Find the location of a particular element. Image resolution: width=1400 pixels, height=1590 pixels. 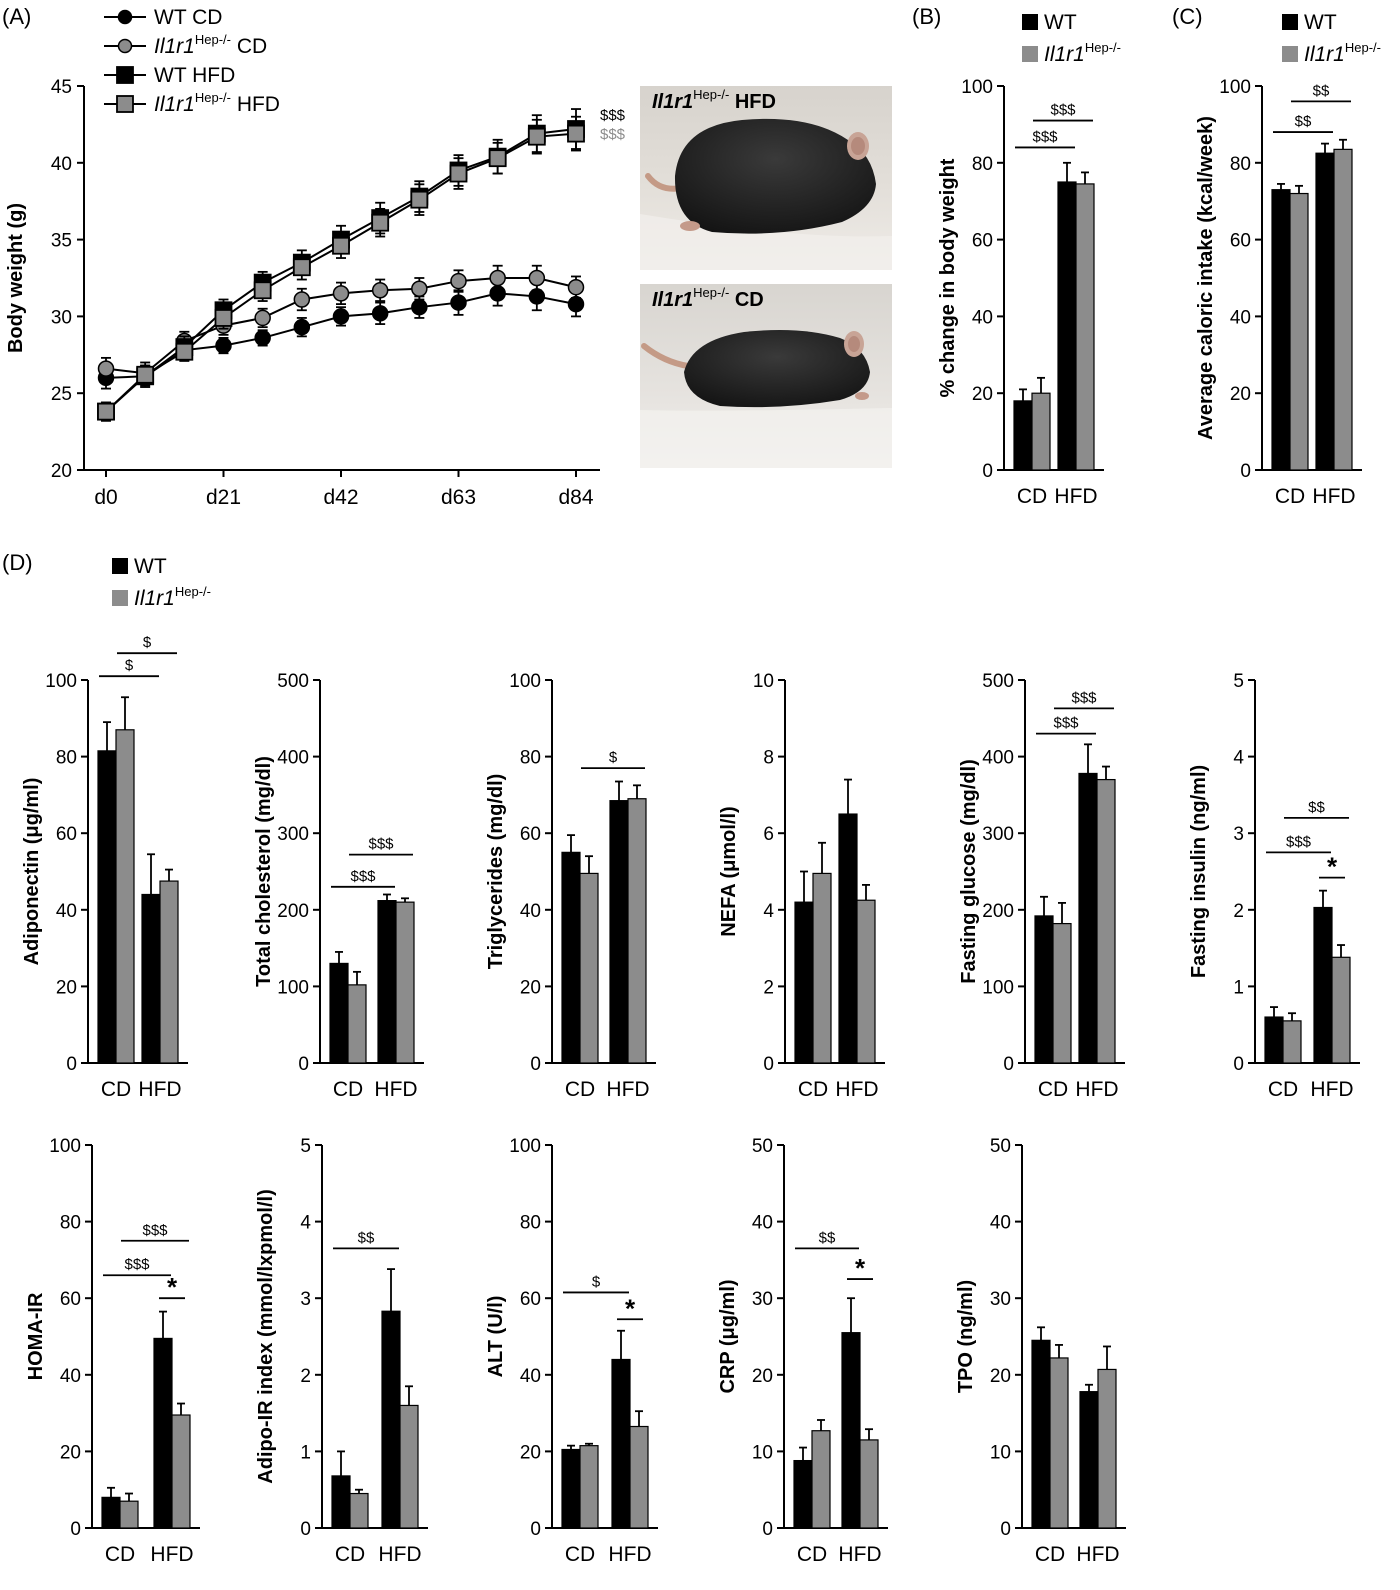

chart-homa: 0 20 40 60 80 100 HOMA-IR CD HFD $$$ $$$ * is located at coordinates (112, 1351).